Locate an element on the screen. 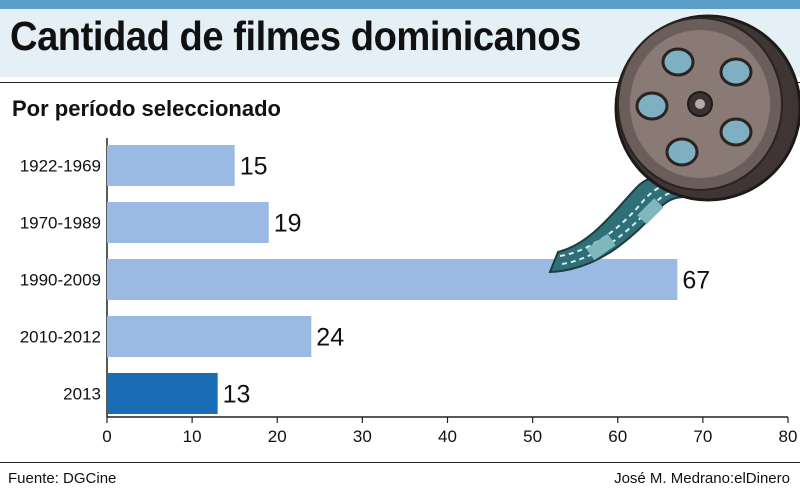  data-label: 13 is located at coordinates (237, 395).